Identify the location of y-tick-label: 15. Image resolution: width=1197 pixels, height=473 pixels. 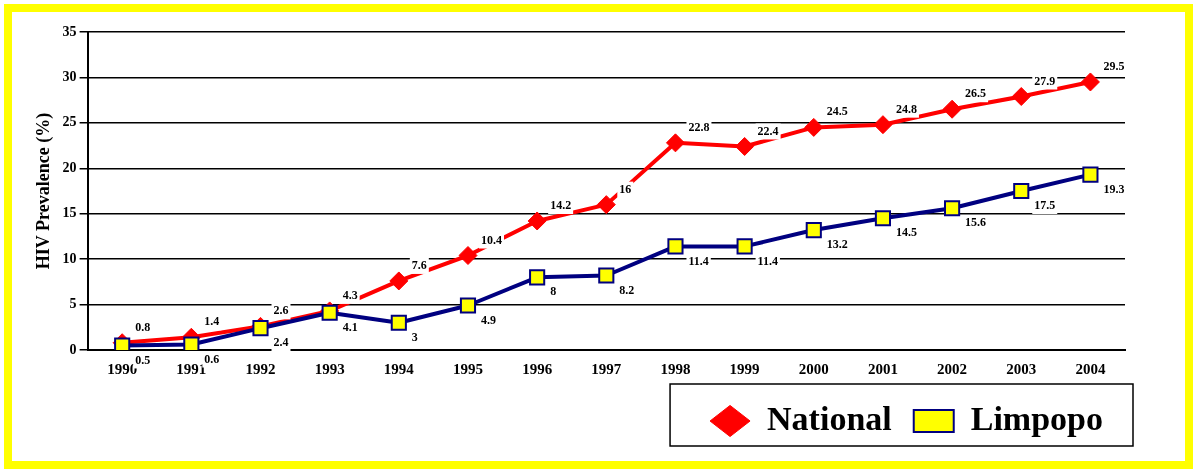
(69, 213).